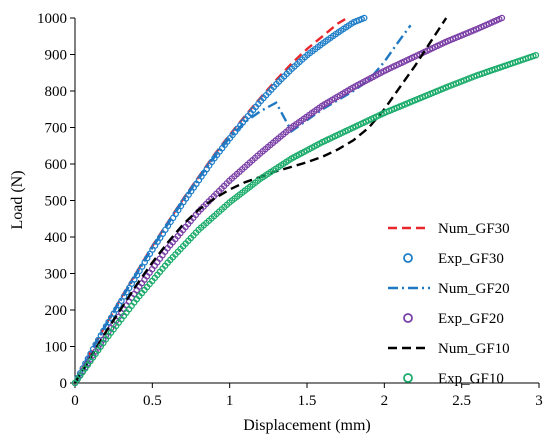 The height and width of the screenshot is (440, 550). I want to click on y-tick-label: 0, so click(64, 384).